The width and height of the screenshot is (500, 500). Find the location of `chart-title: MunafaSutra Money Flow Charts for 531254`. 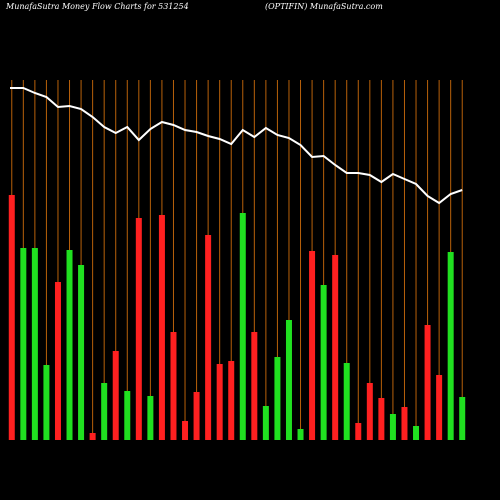

chart-title: MunafaSutra Money Flow Charts for 531254 is located at coordinates (97, 6).